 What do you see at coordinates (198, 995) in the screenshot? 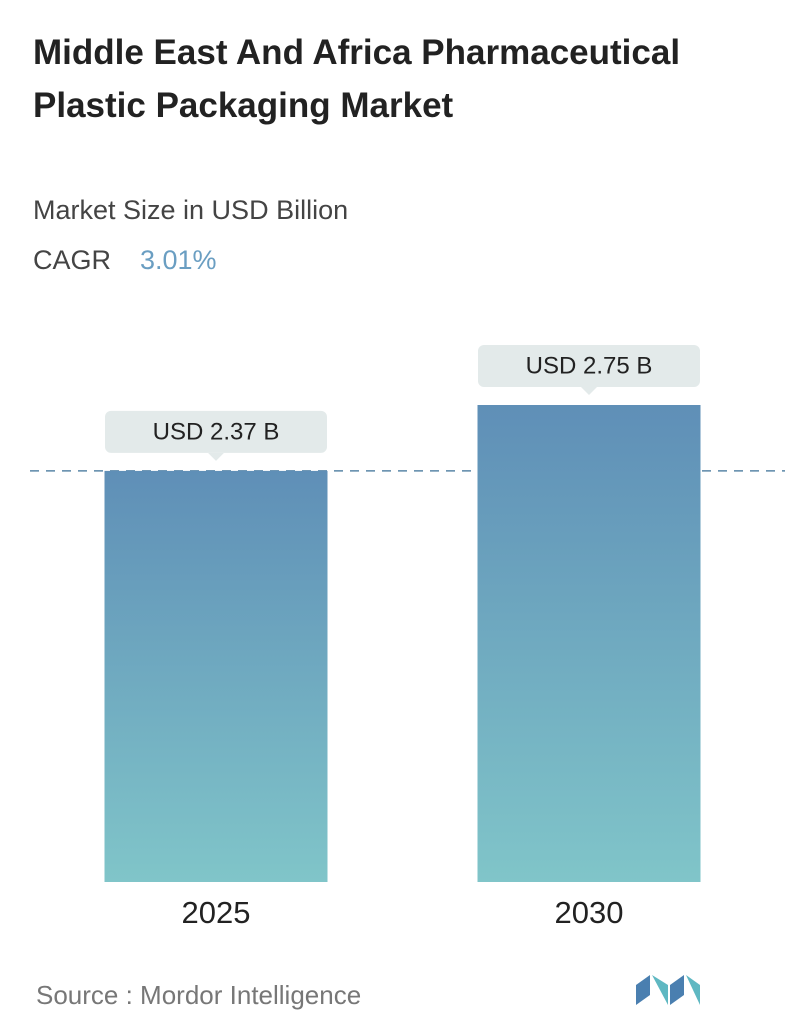
I see `source: Source : Mordor Intelligence` at bounding box center [198, 995].